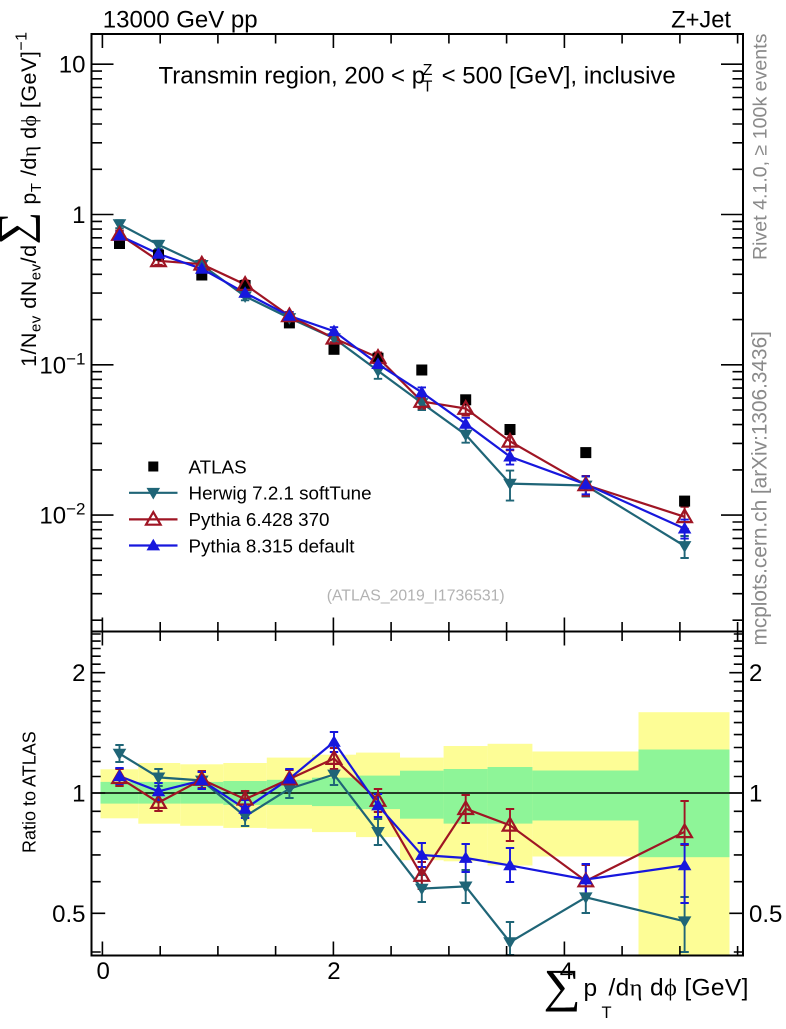 The image size is (786, 1029). What do you see at coordinates (180, 19) in the screenshot?
I see `svg-text: 13000 GeV pp` at bounding box center [180, 19].